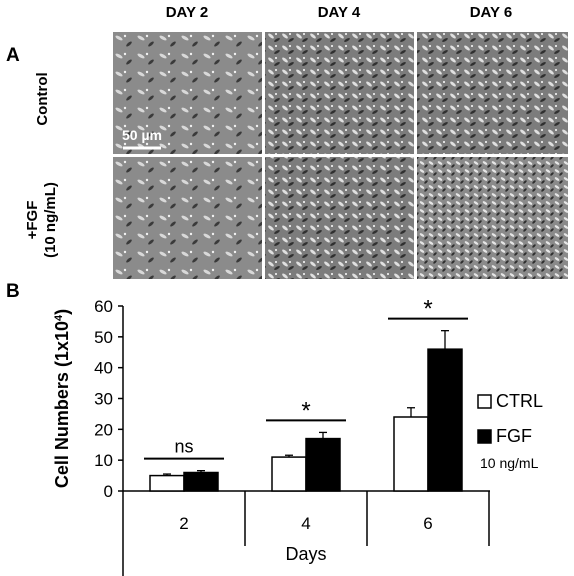 The image size is (574, 576). I want to click on panel-a-label: A, so click(13, 55).